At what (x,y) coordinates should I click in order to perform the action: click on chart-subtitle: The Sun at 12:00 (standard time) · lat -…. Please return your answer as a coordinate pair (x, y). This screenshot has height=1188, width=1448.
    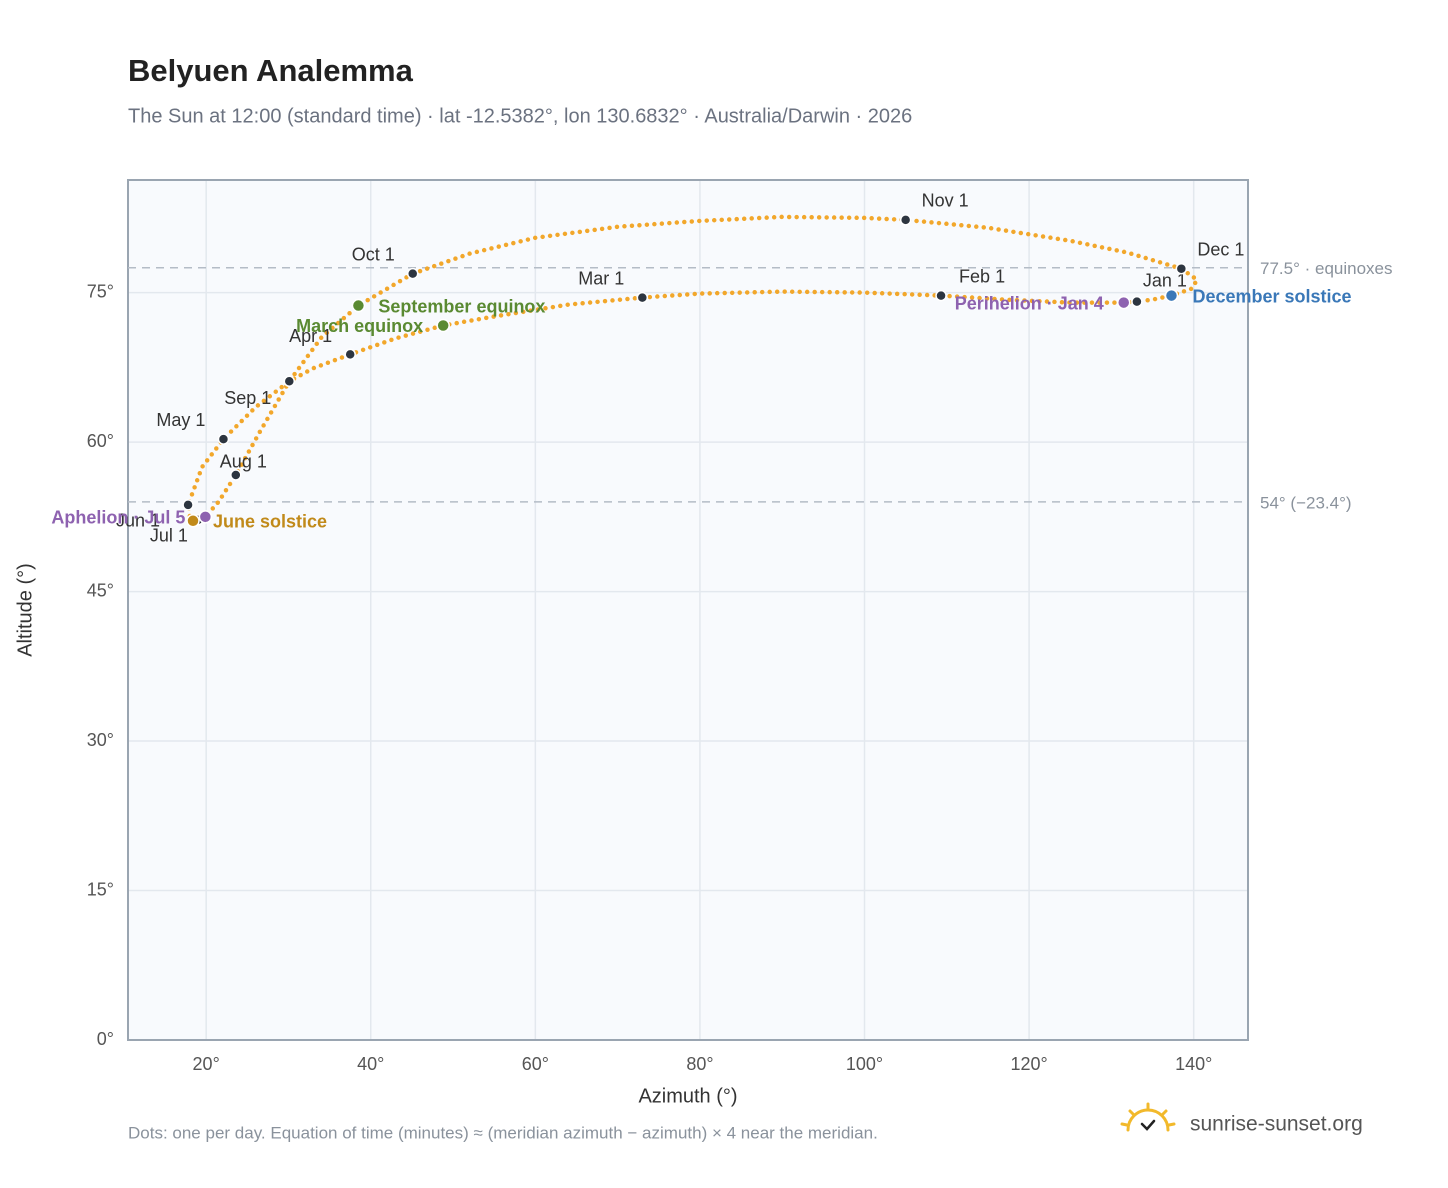
    Looking at the image, I should click on (520, 116).